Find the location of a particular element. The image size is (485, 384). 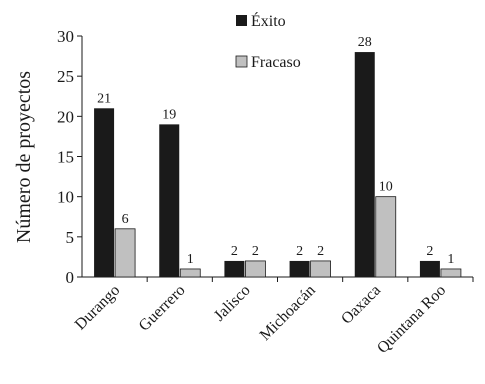

y-tick-label: 25 is located at coordinates (65, 76).